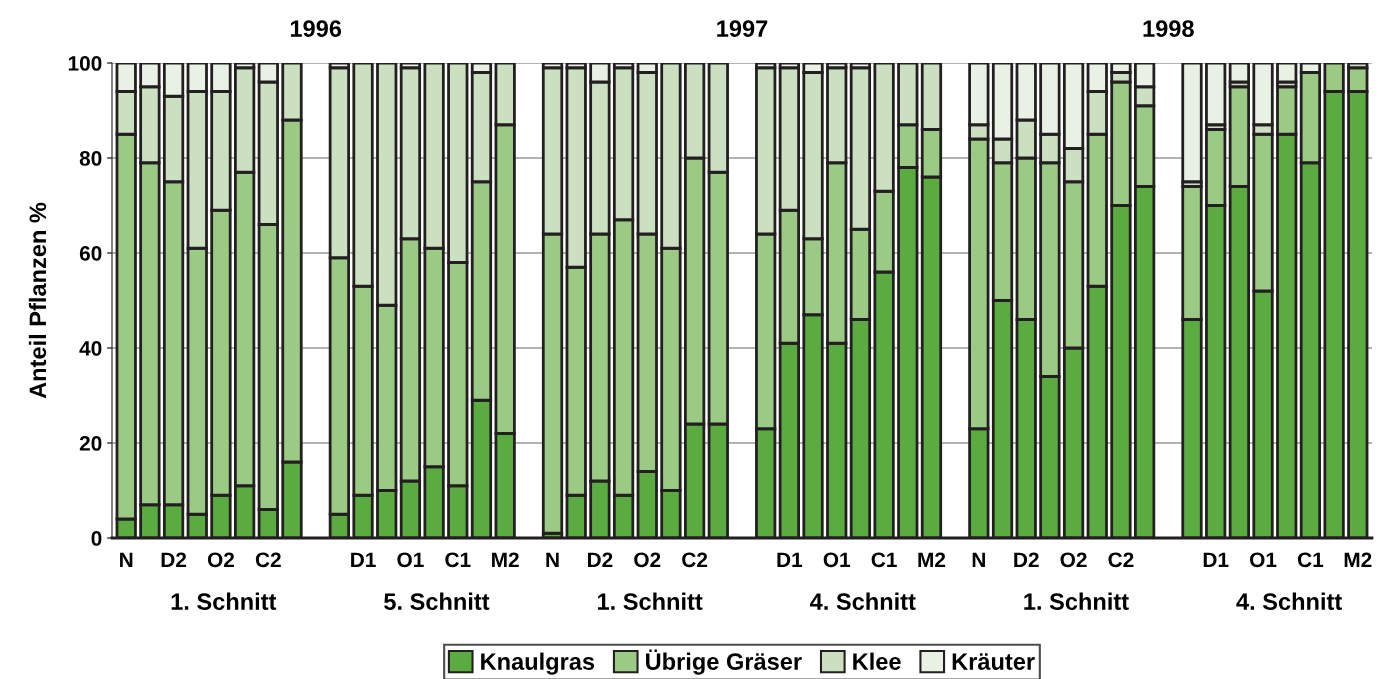  I want to click on y-tick-label: 60, so click(90, 253).